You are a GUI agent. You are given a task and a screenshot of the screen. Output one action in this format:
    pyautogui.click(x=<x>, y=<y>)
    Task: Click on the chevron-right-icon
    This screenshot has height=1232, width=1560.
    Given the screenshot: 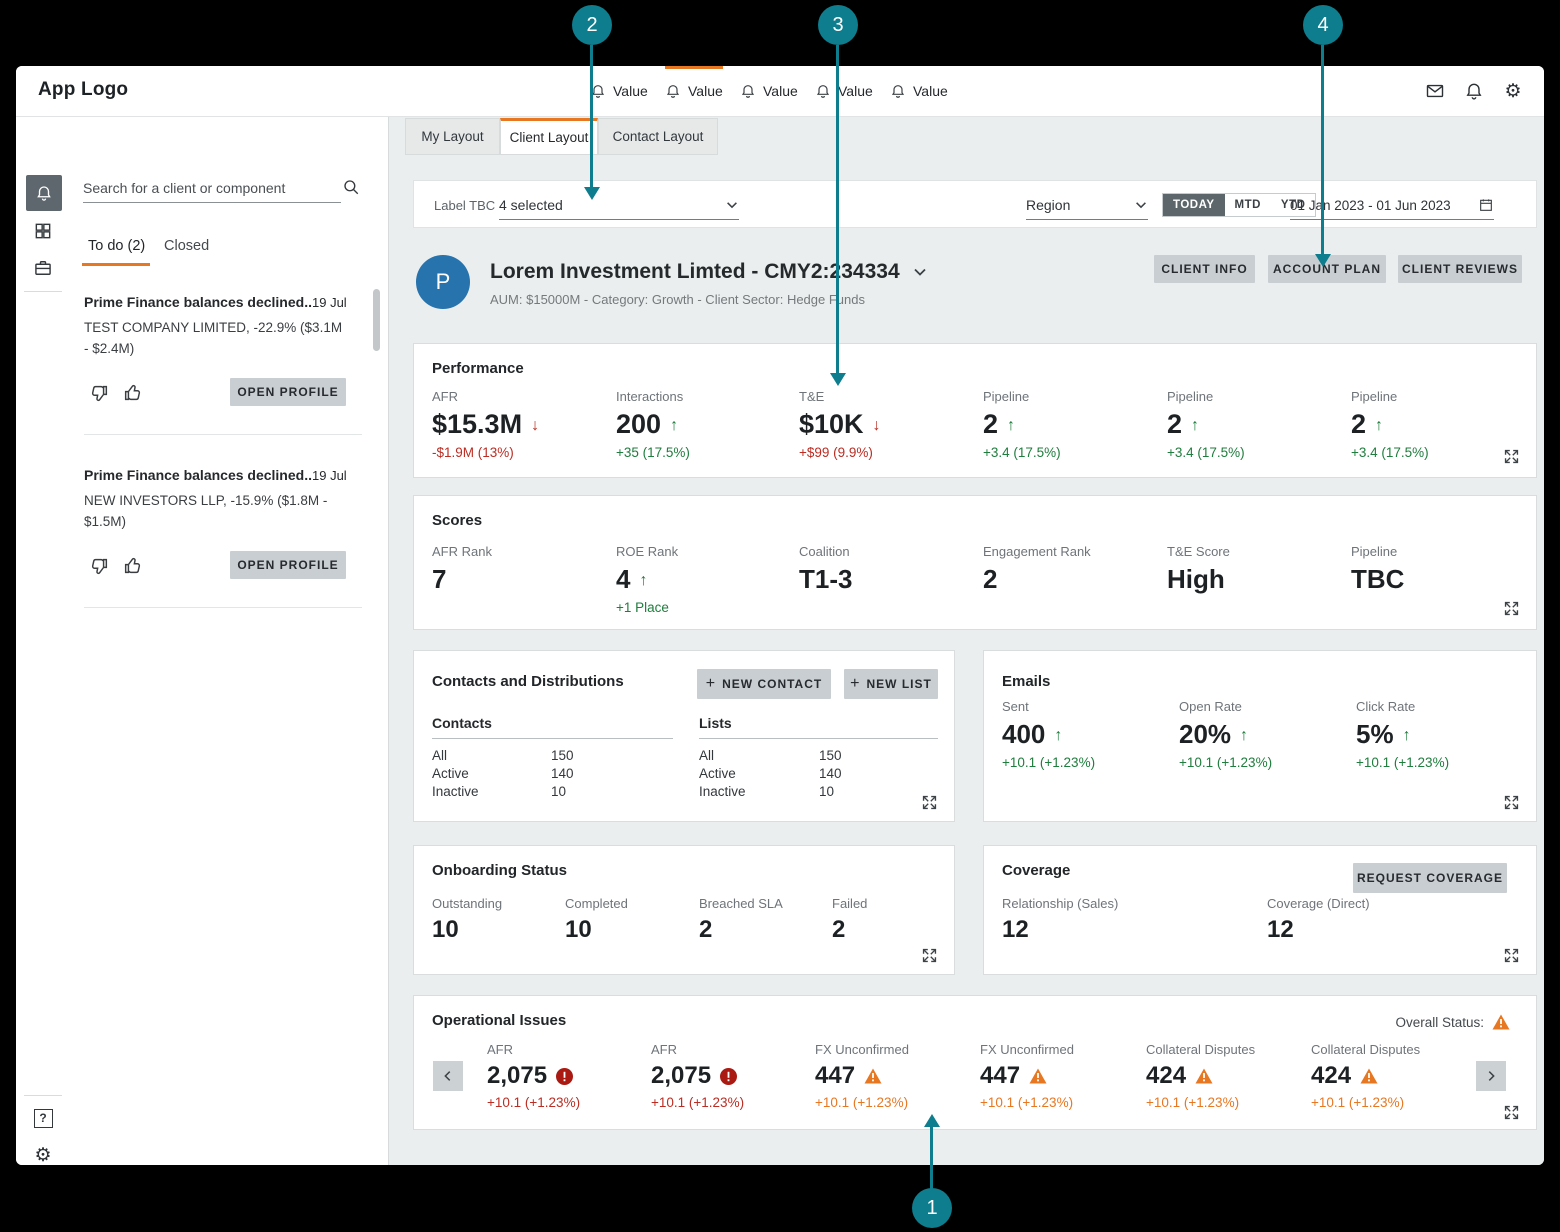 What is the action you would take?
    pyautogui.click(x=1491, y=1076)
    